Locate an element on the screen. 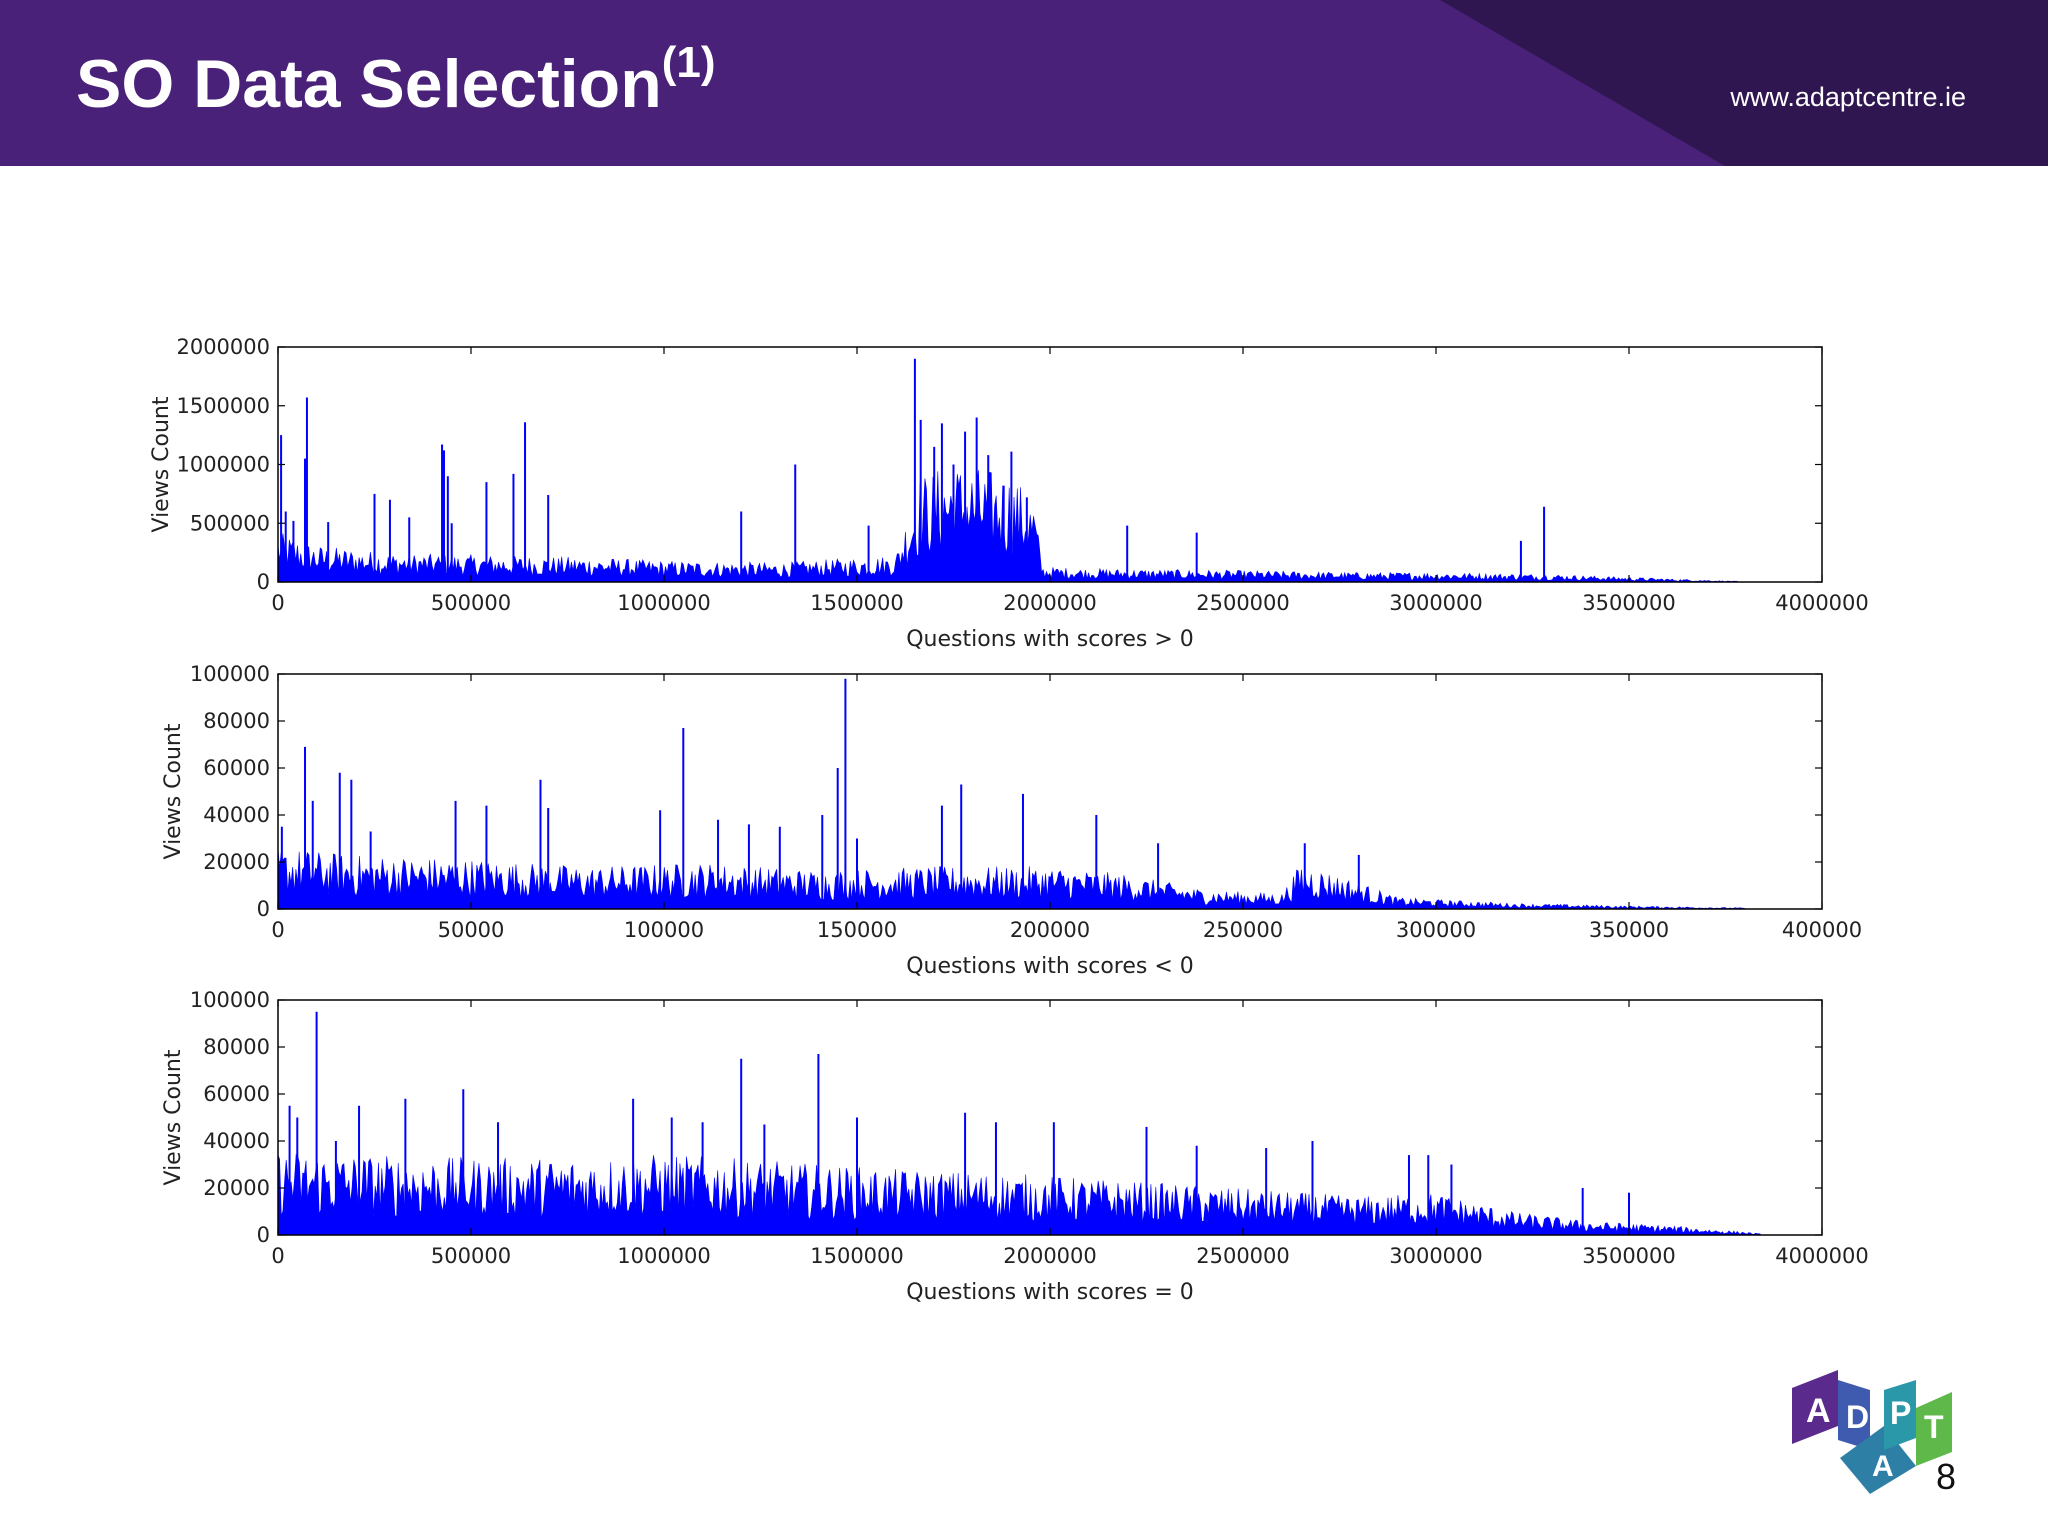 The image size is (2048, 1536). y-tick-label: 500000 is located at coordinates (230, 523).